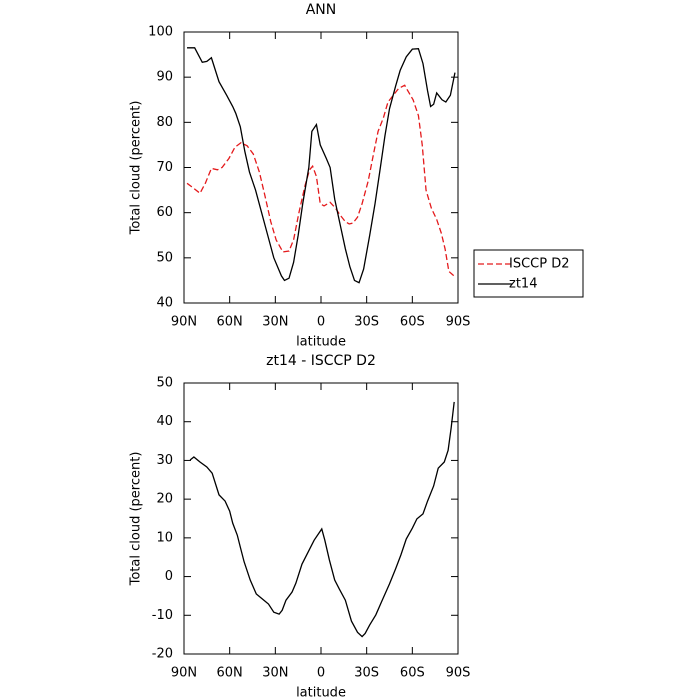 Image resolution: width=700 pixels, height=700 pixels. Describe the element at coordinates (162, 654) in the screenshot. I see `y-tick-label: -20` at that location.